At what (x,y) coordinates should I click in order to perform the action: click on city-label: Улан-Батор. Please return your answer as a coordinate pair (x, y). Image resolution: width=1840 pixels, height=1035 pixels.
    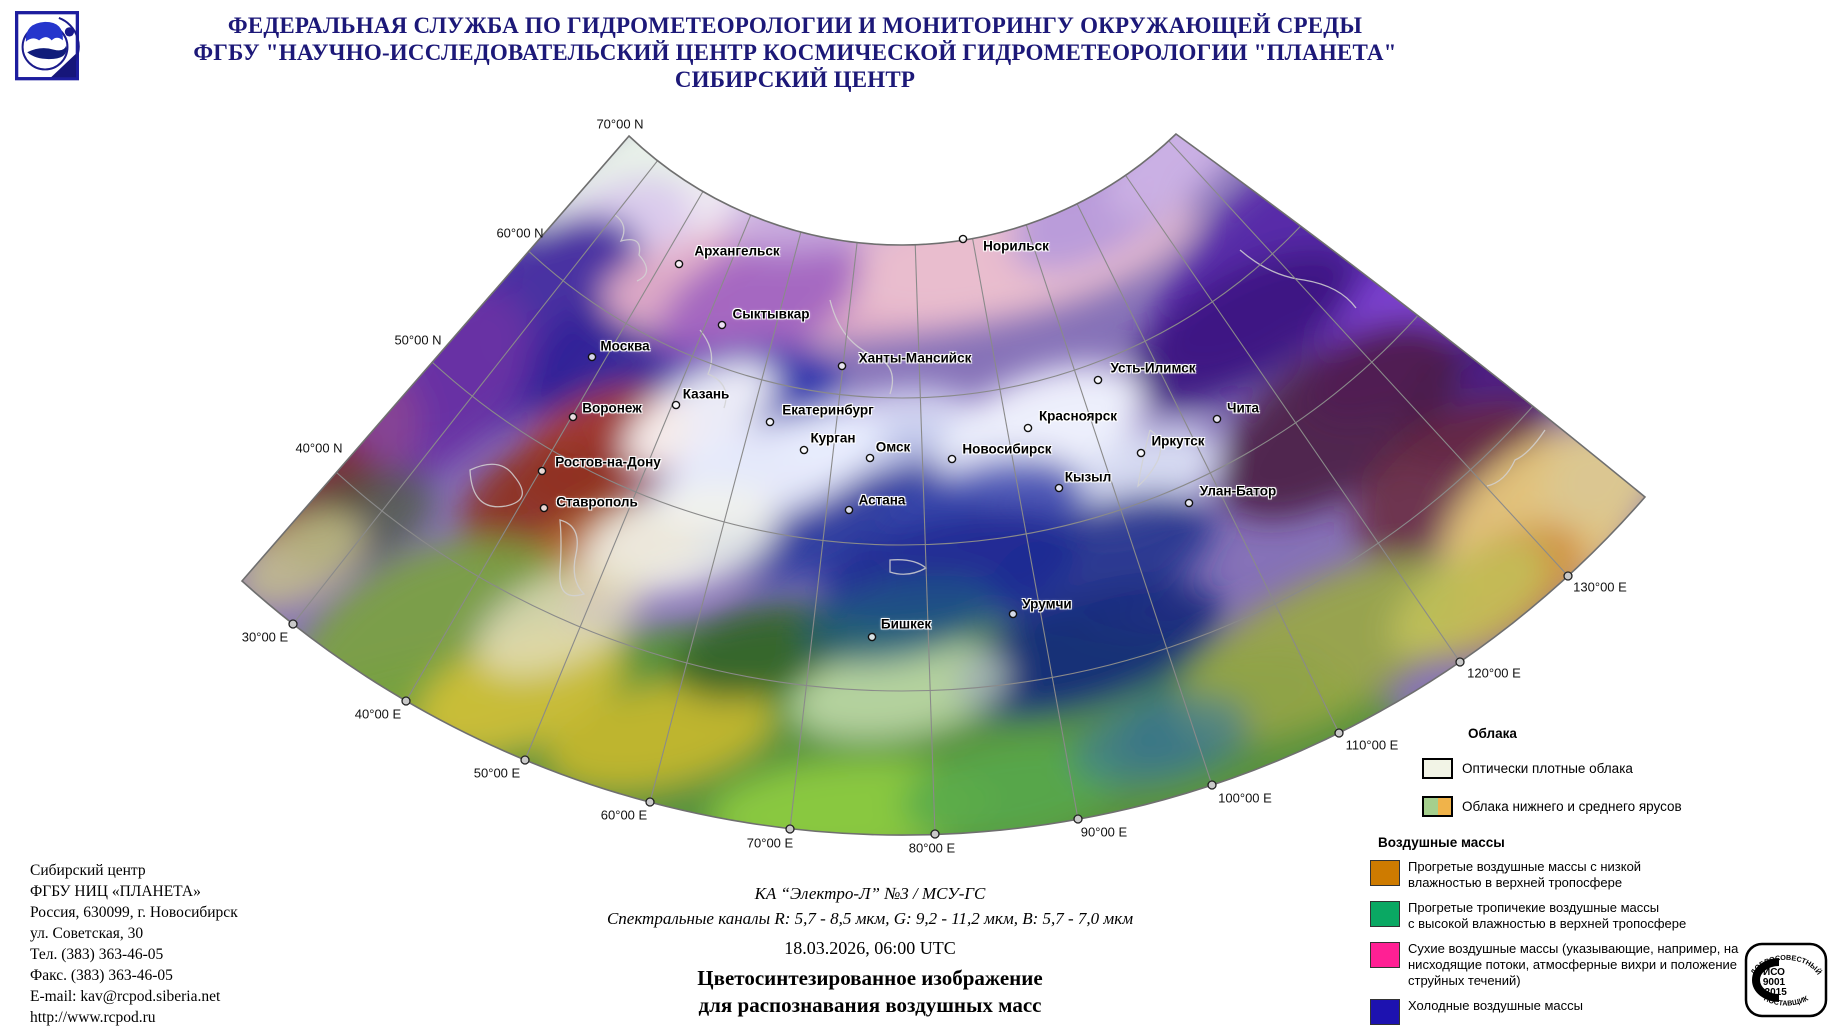
    Looking at the image, I should click on (1238, 491).